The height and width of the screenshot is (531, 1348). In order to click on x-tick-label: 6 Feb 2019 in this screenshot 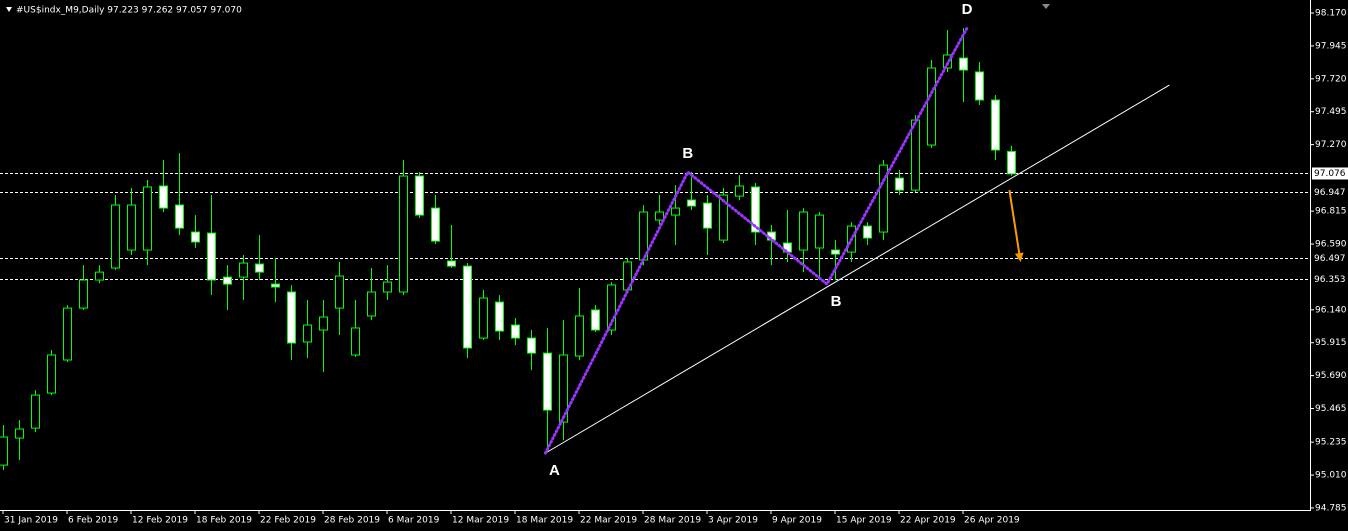, I will do `click(93, 521)`.